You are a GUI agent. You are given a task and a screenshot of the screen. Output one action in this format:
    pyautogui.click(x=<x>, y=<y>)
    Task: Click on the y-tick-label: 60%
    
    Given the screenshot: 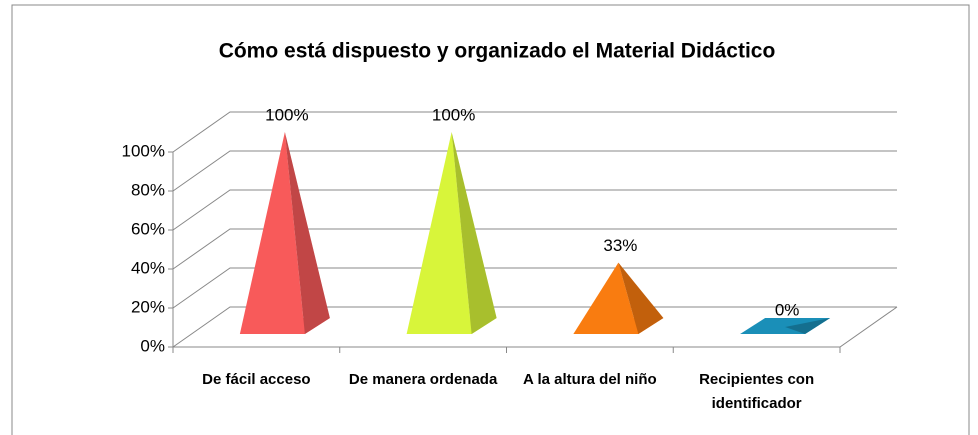 What is the action you would take?
    pyautogui.click(x=148, y=228)
    